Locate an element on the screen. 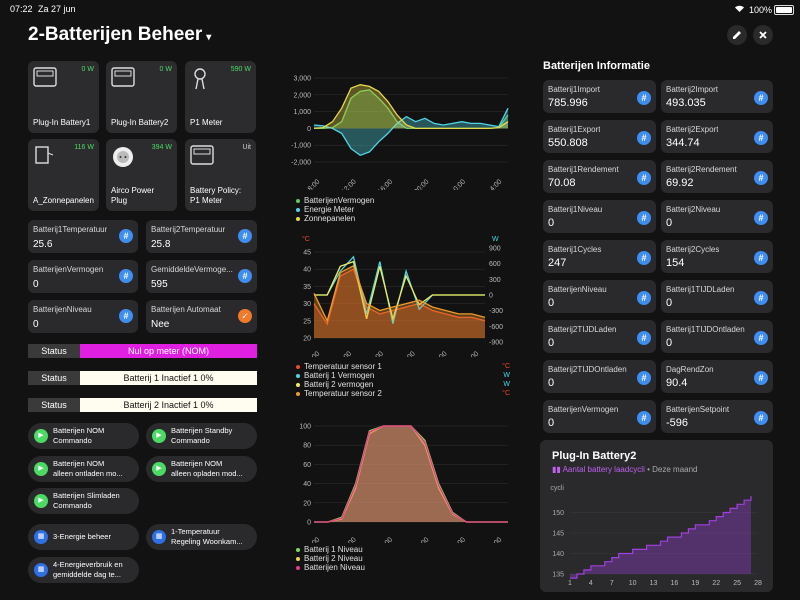 The image size is (800, 600). tile-p1-meter: 590 W P1 Meter is located at coordinates (220, 97).